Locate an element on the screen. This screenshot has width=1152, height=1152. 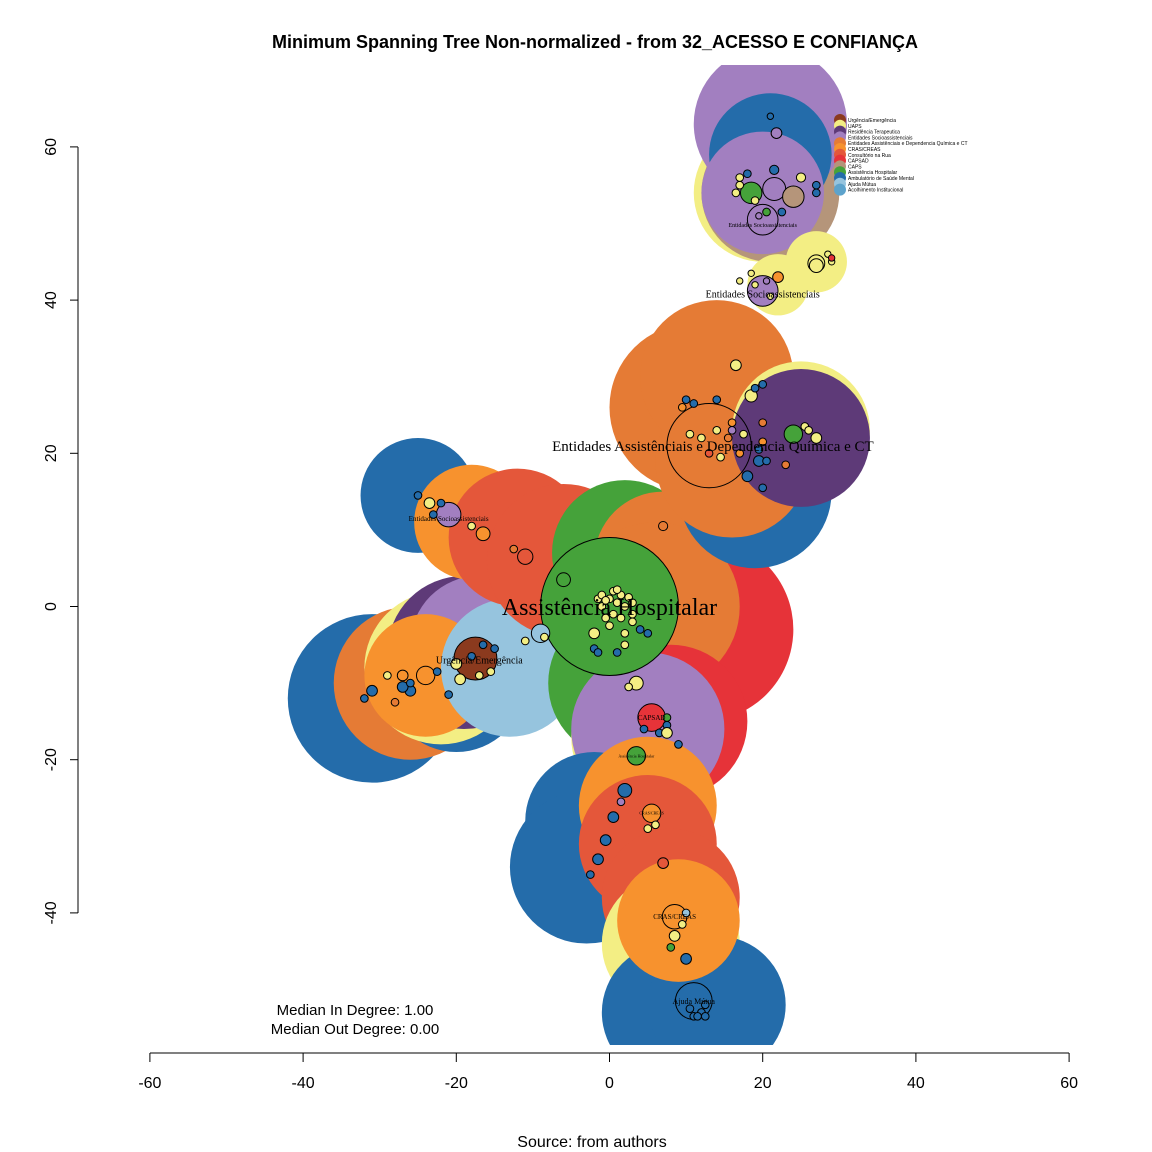
y-axis: -40 -20 0 20 40 60 is located at coordinates (61, 531).